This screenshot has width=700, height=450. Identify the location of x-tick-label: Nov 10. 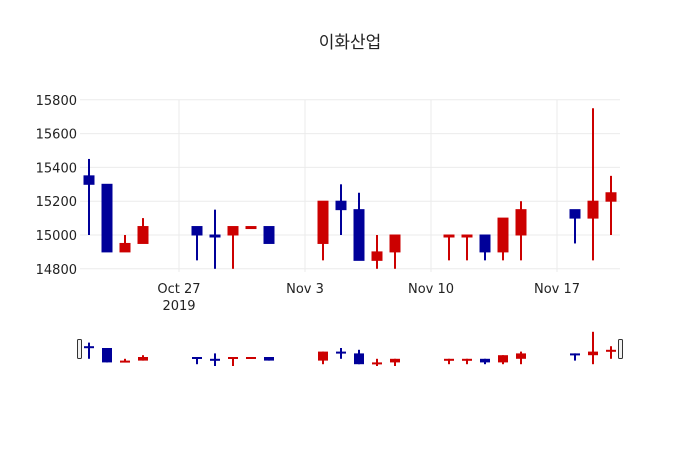
(431, 289).